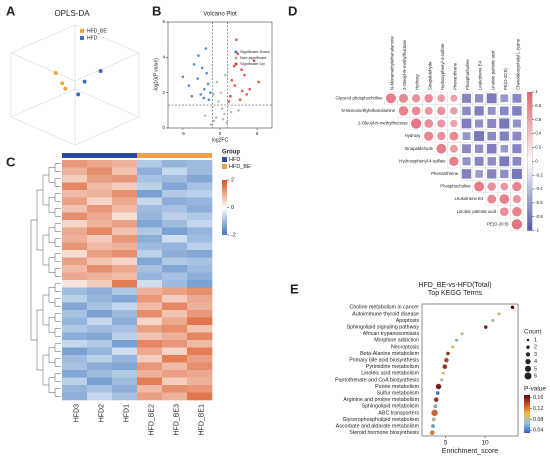 The height and width of the screenshot is (465, 550). I want to click on legend-label: 3, so click(535, 355).